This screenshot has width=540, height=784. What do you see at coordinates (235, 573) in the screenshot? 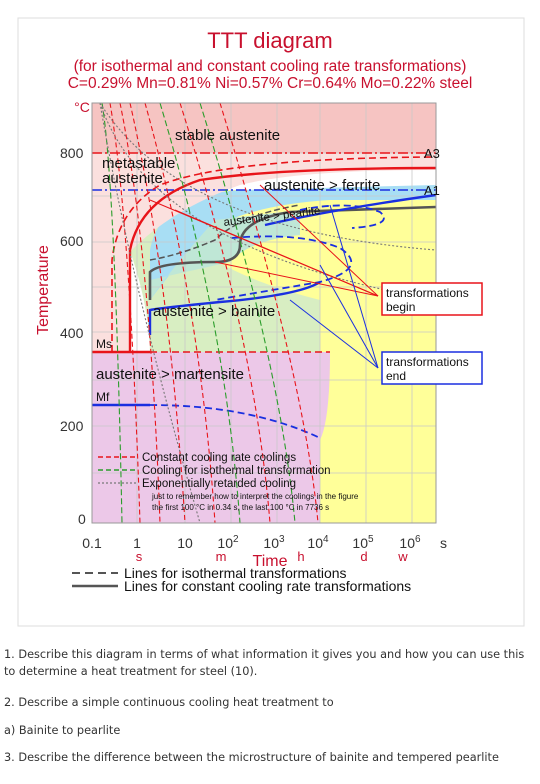
I see `legend-isothermal-lines: Lines for isothermal transformations` at bounding box center [235, 573].